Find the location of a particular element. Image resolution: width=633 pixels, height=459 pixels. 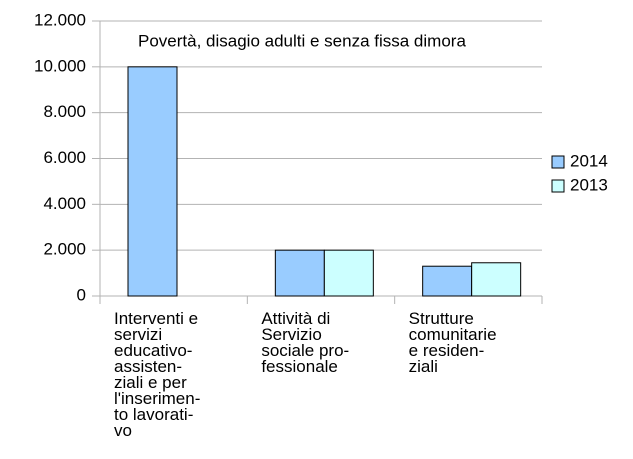

y-tick-label: 2.000 is located at coordinates (64, 249).